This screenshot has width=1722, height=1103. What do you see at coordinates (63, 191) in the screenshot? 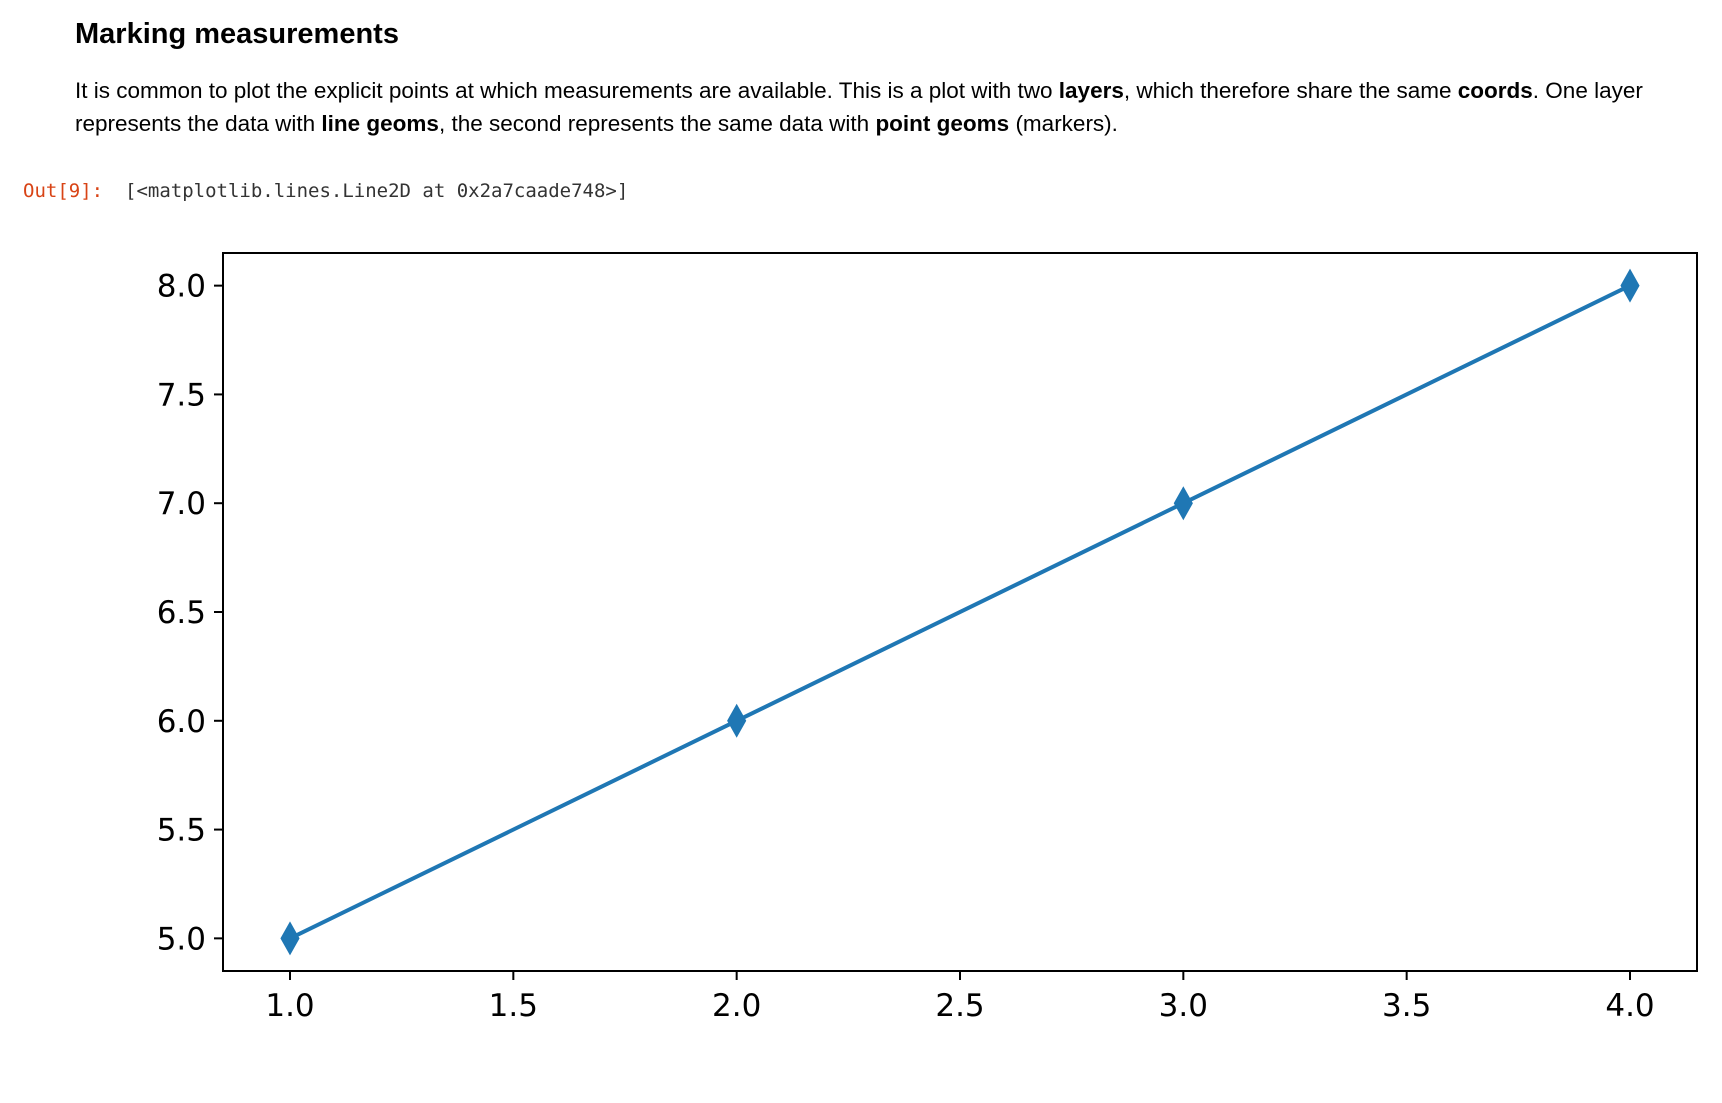
I see `output-prompt: Out[9]:` at bounding box center [63, 191].